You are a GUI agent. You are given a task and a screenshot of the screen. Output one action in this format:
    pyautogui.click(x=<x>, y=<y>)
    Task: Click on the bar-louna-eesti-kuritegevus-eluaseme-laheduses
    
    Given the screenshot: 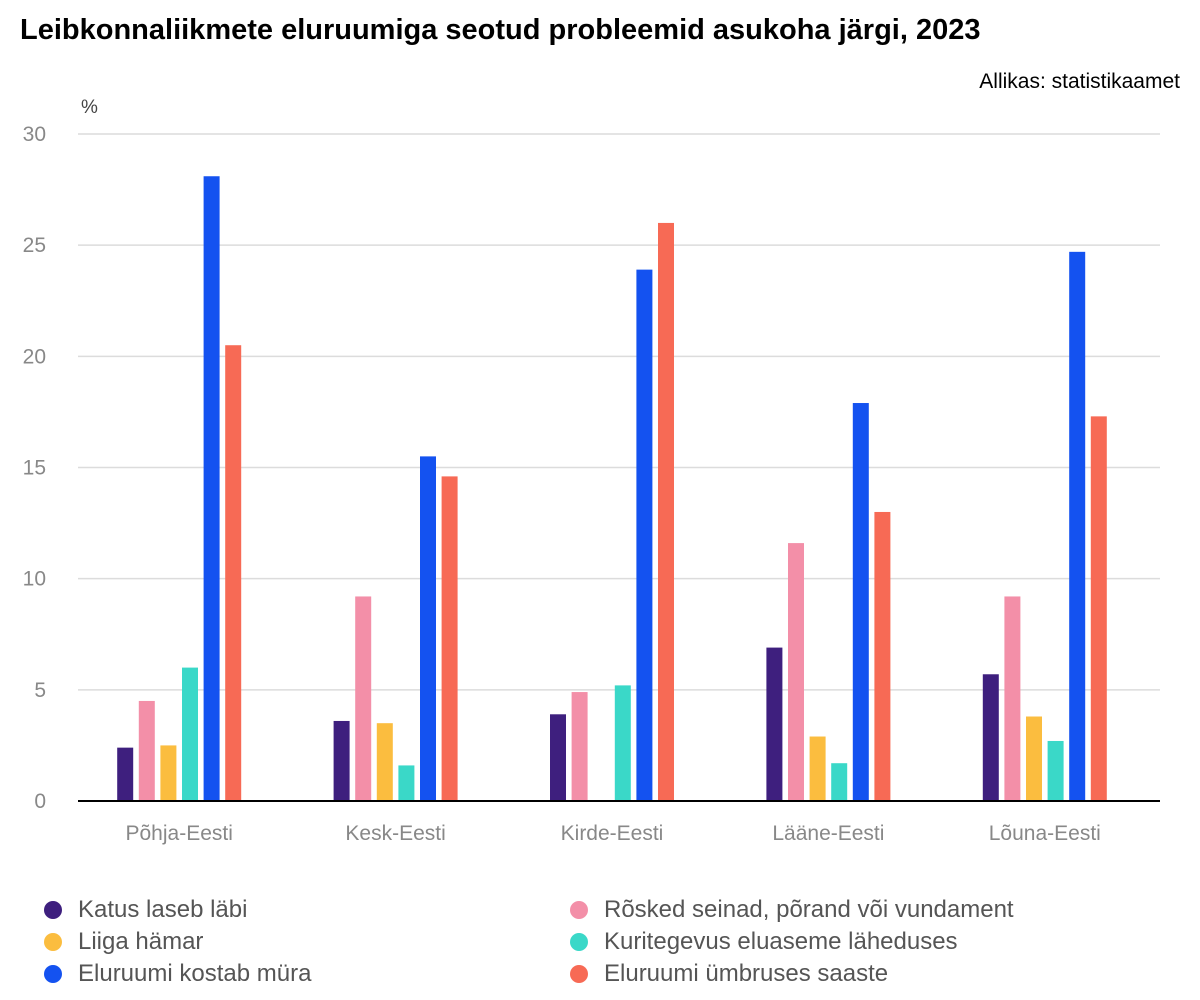 What is the action you would take?
    pyautogui.click(x=1055, y=770)
    